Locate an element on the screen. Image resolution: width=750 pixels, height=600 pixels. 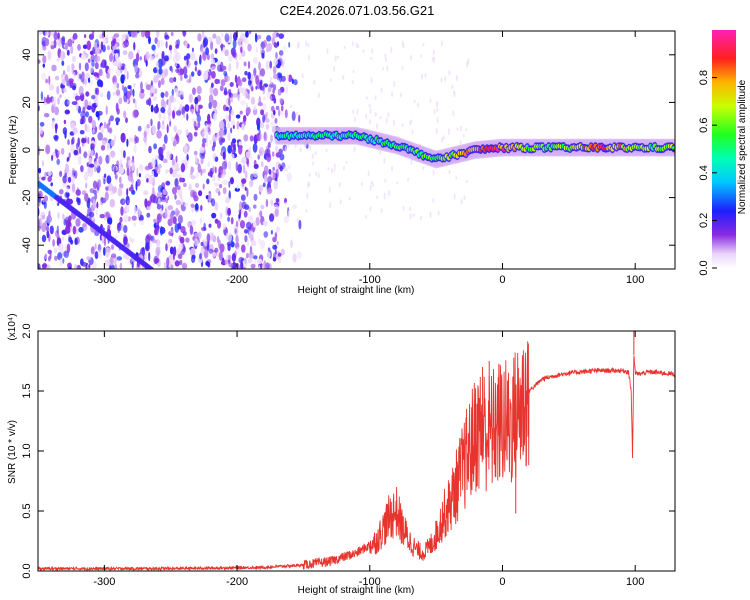
colorbar-tick-label: 0.6 is located at coordinates (704, 125).